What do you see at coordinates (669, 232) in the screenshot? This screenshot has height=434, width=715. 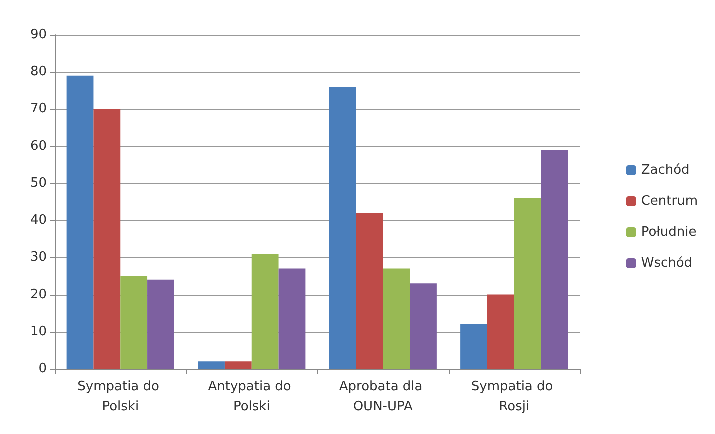 I see `legend-label: Południe` at bounding box center [669, 232].